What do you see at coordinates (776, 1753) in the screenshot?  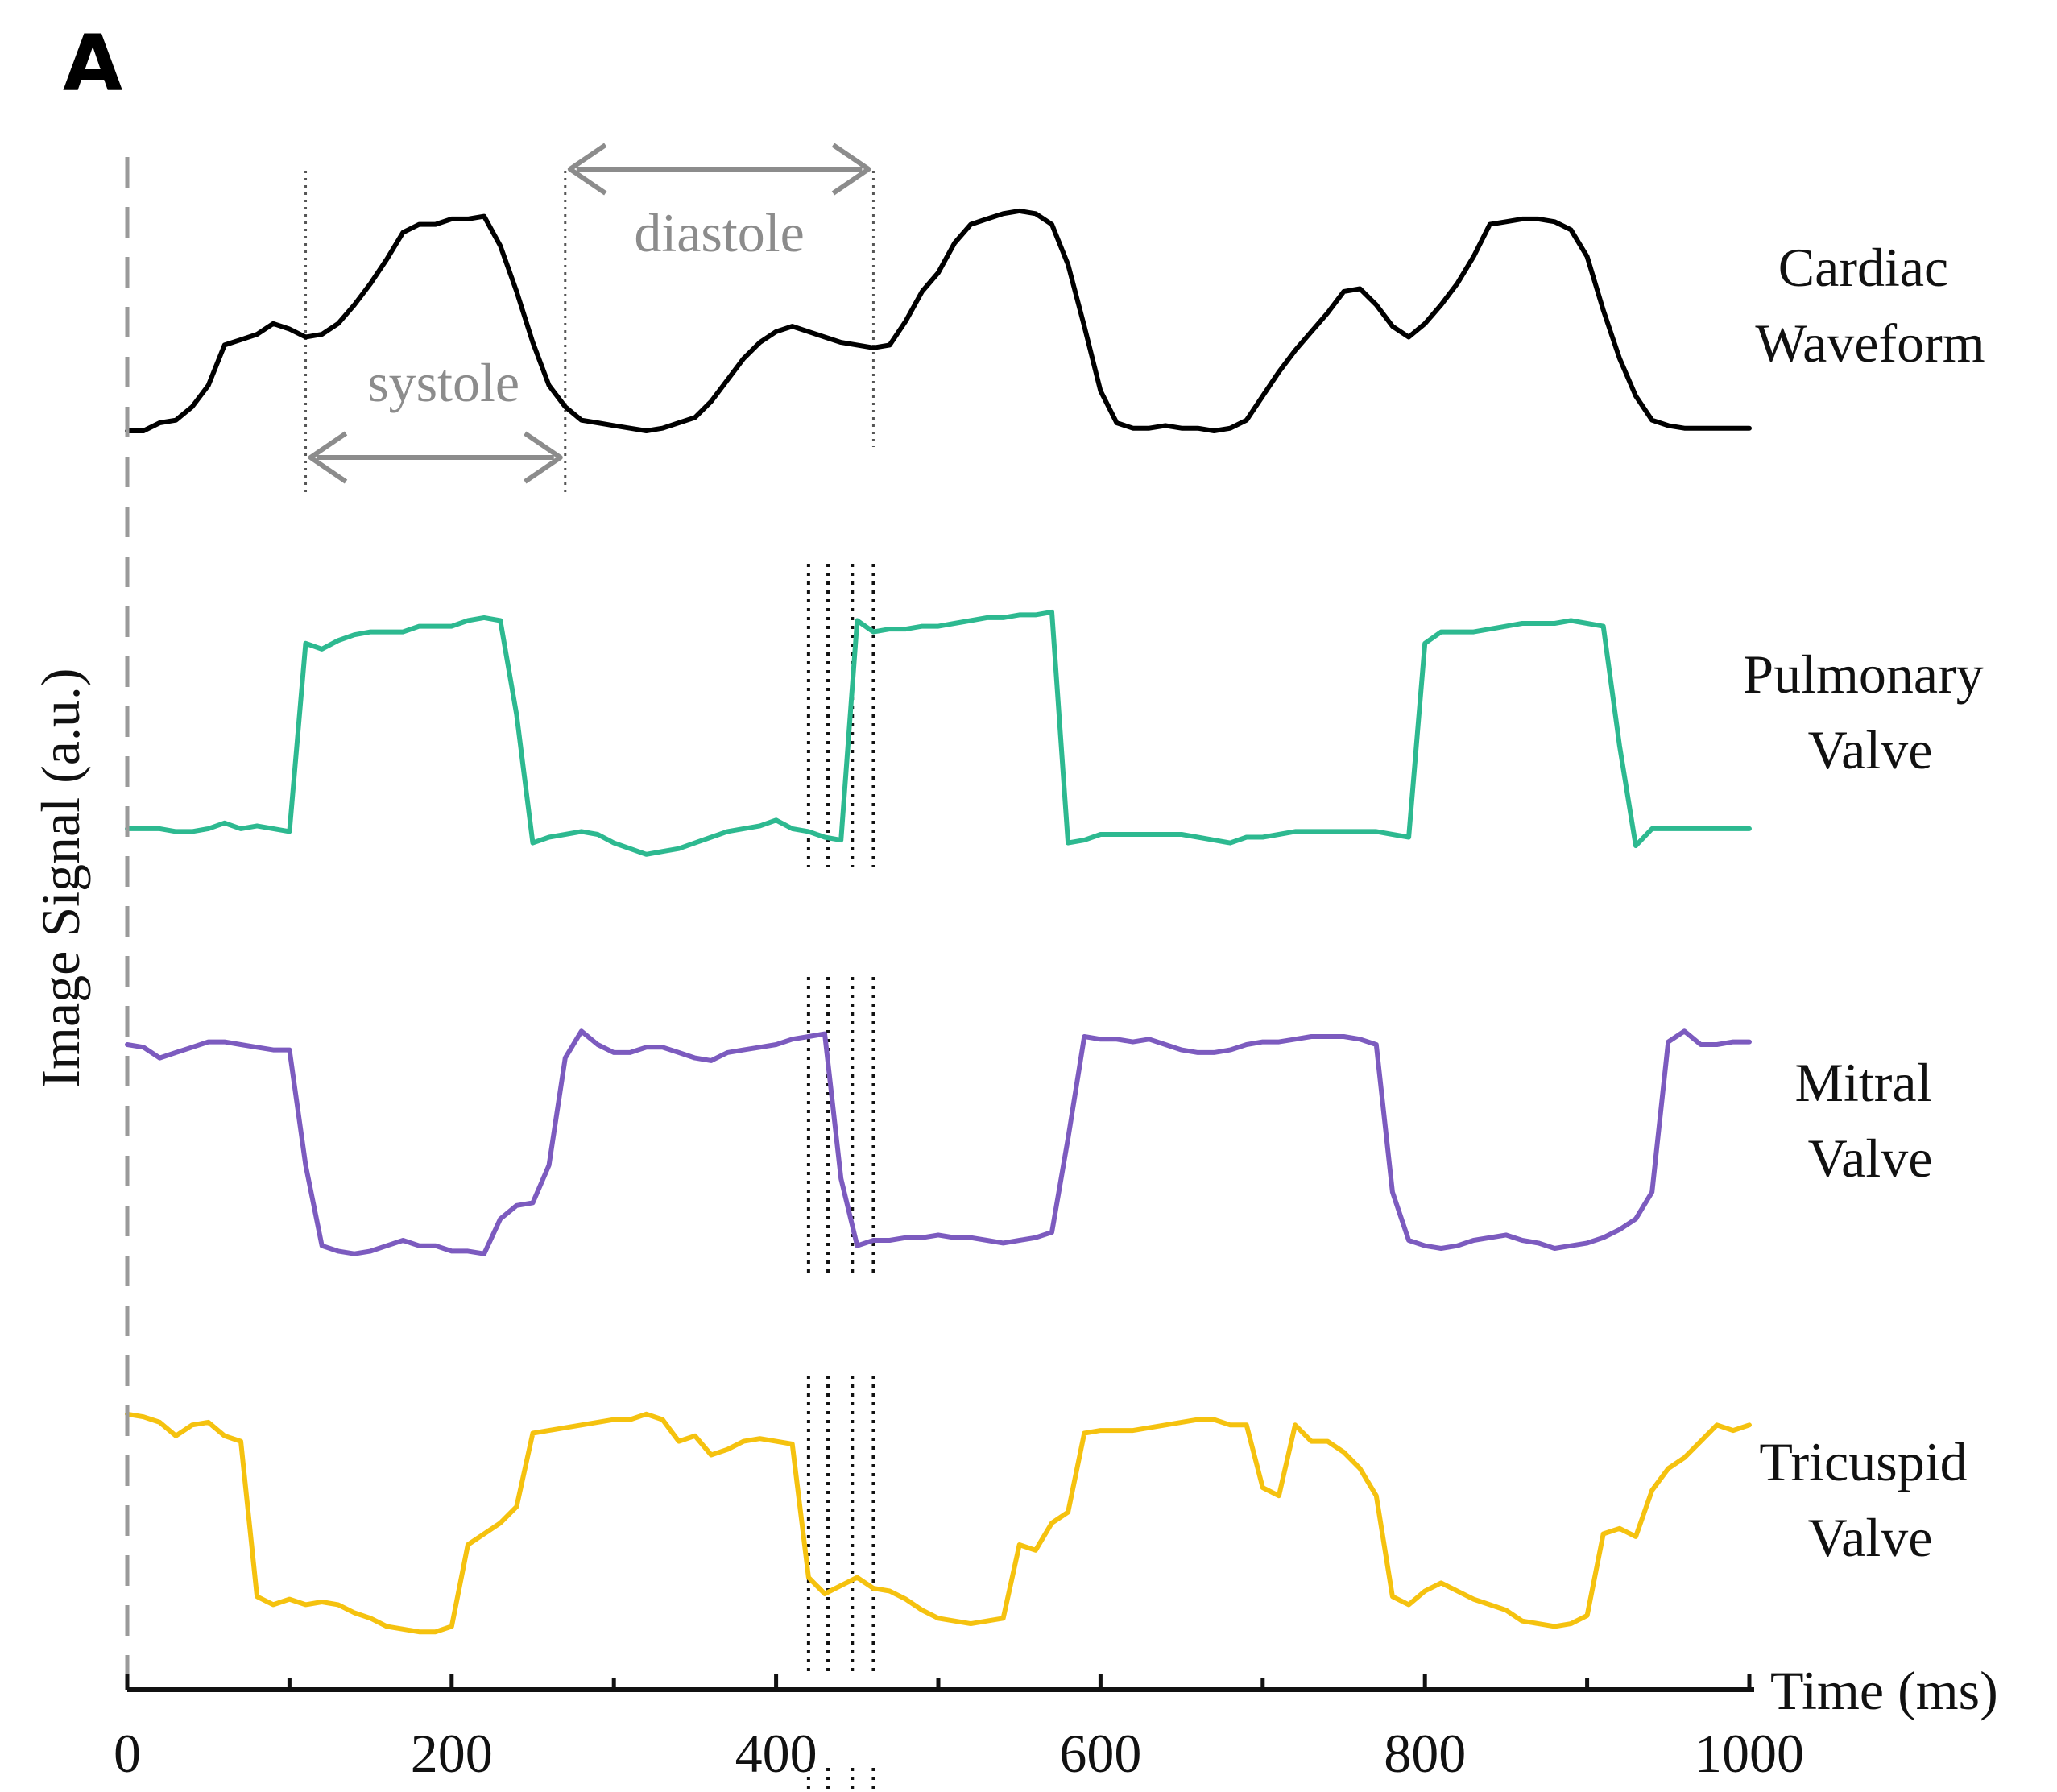 I see `x-tick-label-400: 400` at bounding box center [776, 1753].